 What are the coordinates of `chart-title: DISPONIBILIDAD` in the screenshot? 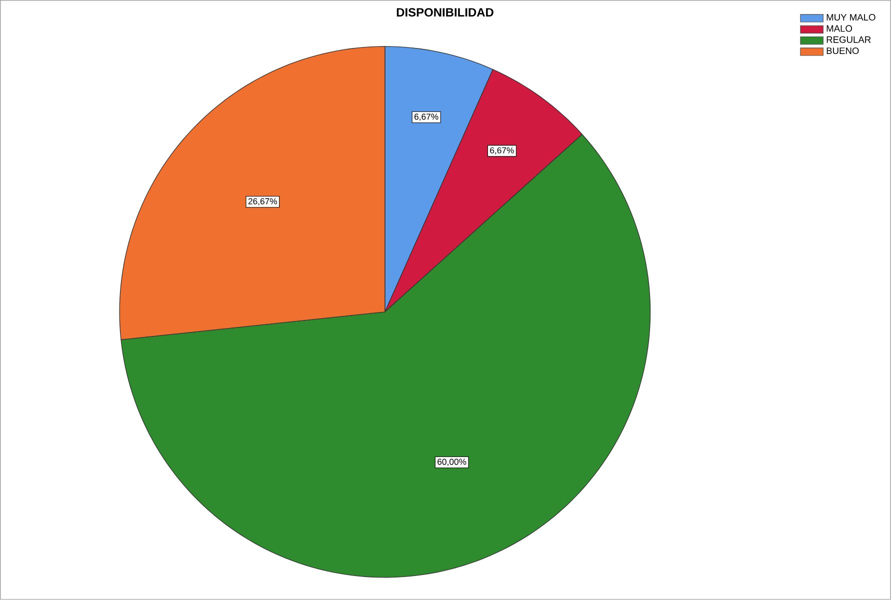 It's located at (445, 12).